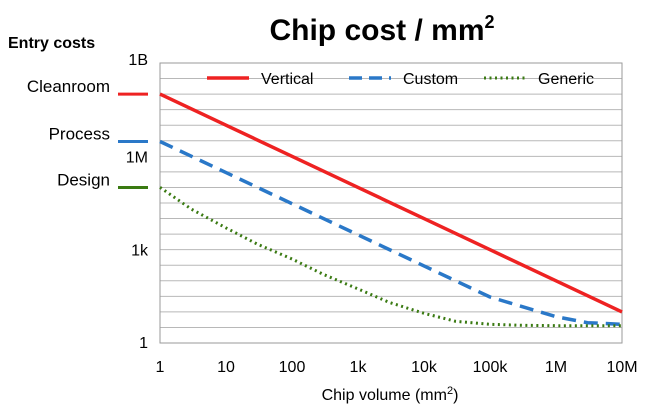 Image resolution: width=645 pixels, height=408 pixels. I want to click on y-tick-labels: 1 1k 1M 1B, so click(137, 202).